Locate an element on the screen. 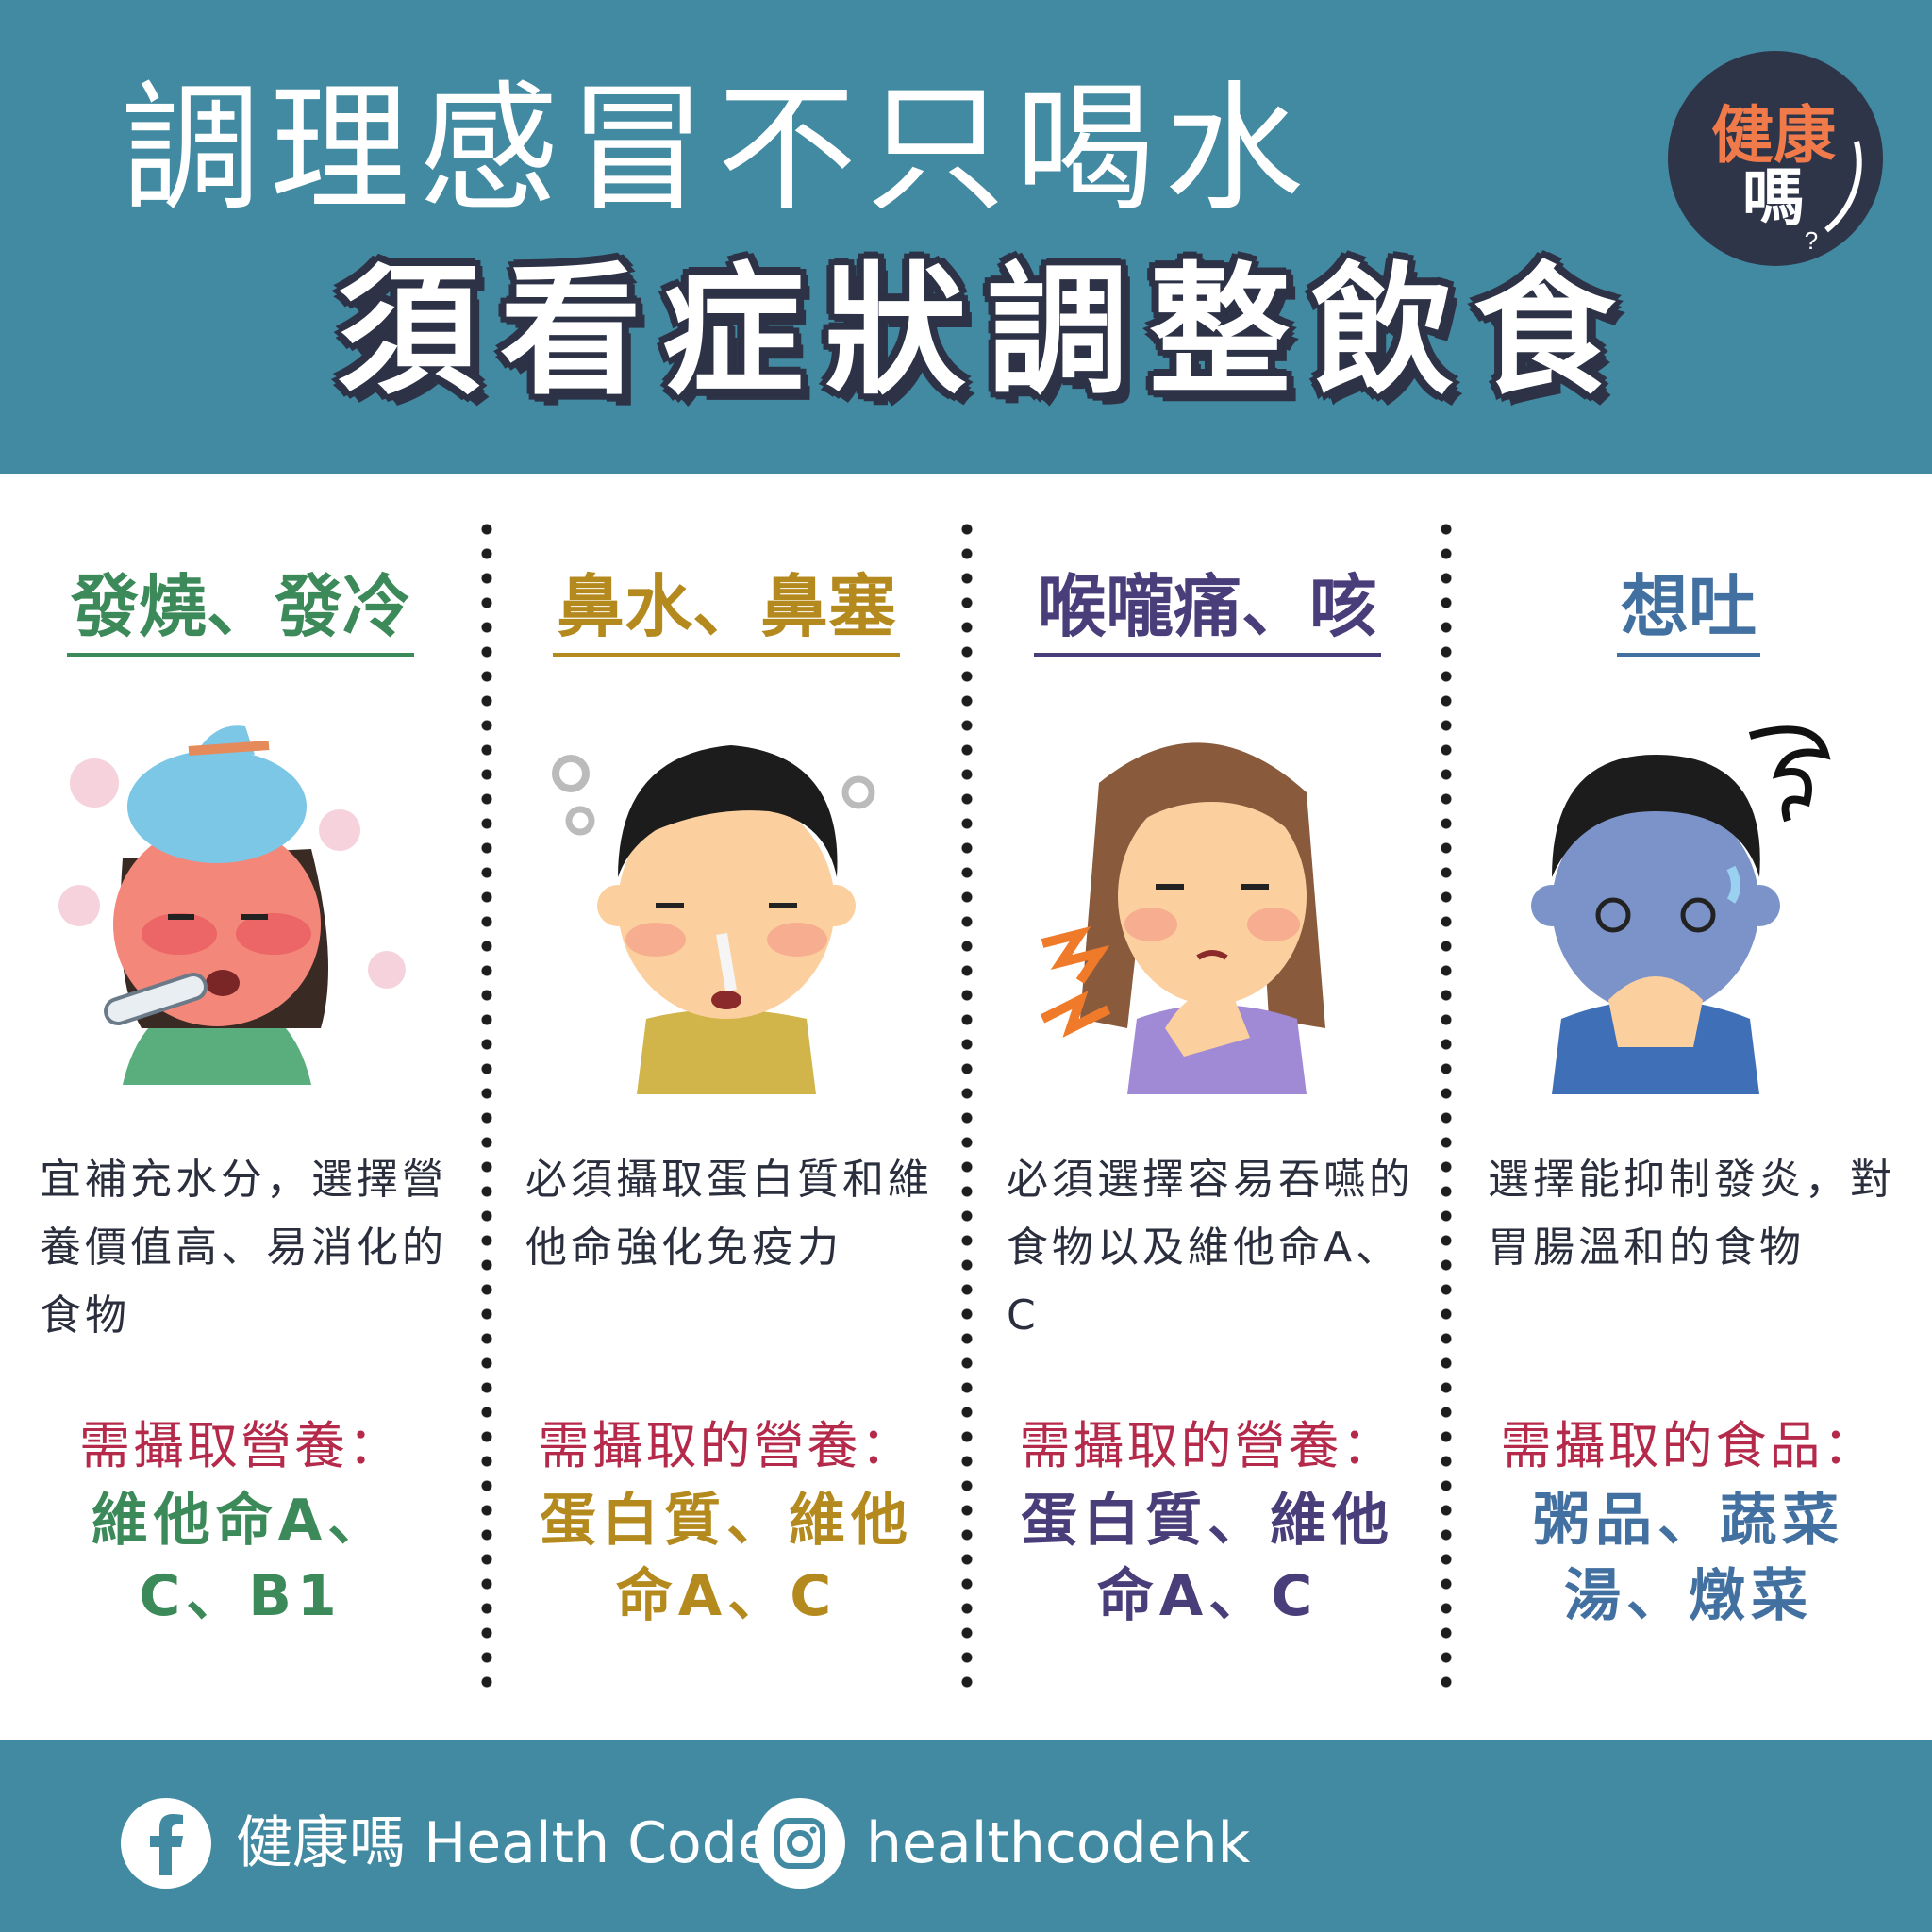 This screenshot has height=1932, width=1932. symptom-description: 選擇能抑制發炎，對胃腸溫和的食物 is located at coordinates (1692, 1214).